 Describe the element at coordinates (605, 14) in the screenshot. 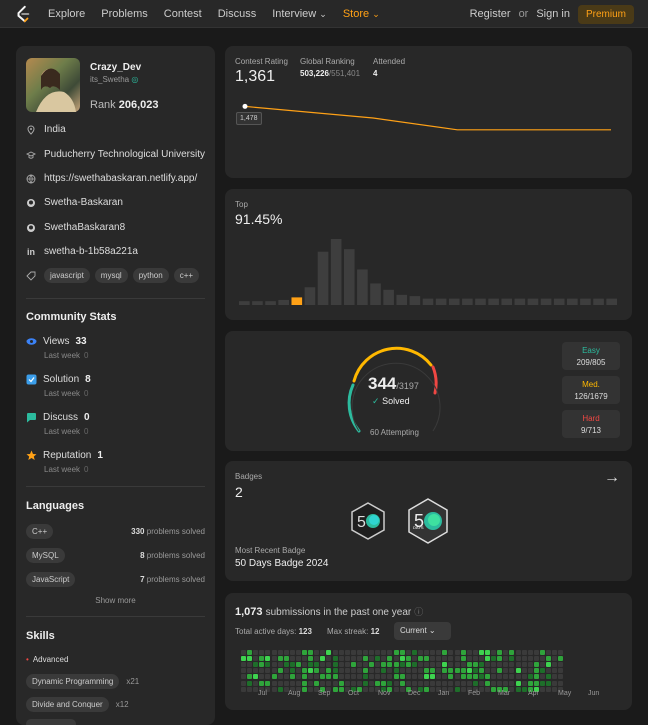

I see `premium-button: Premium` at that location.